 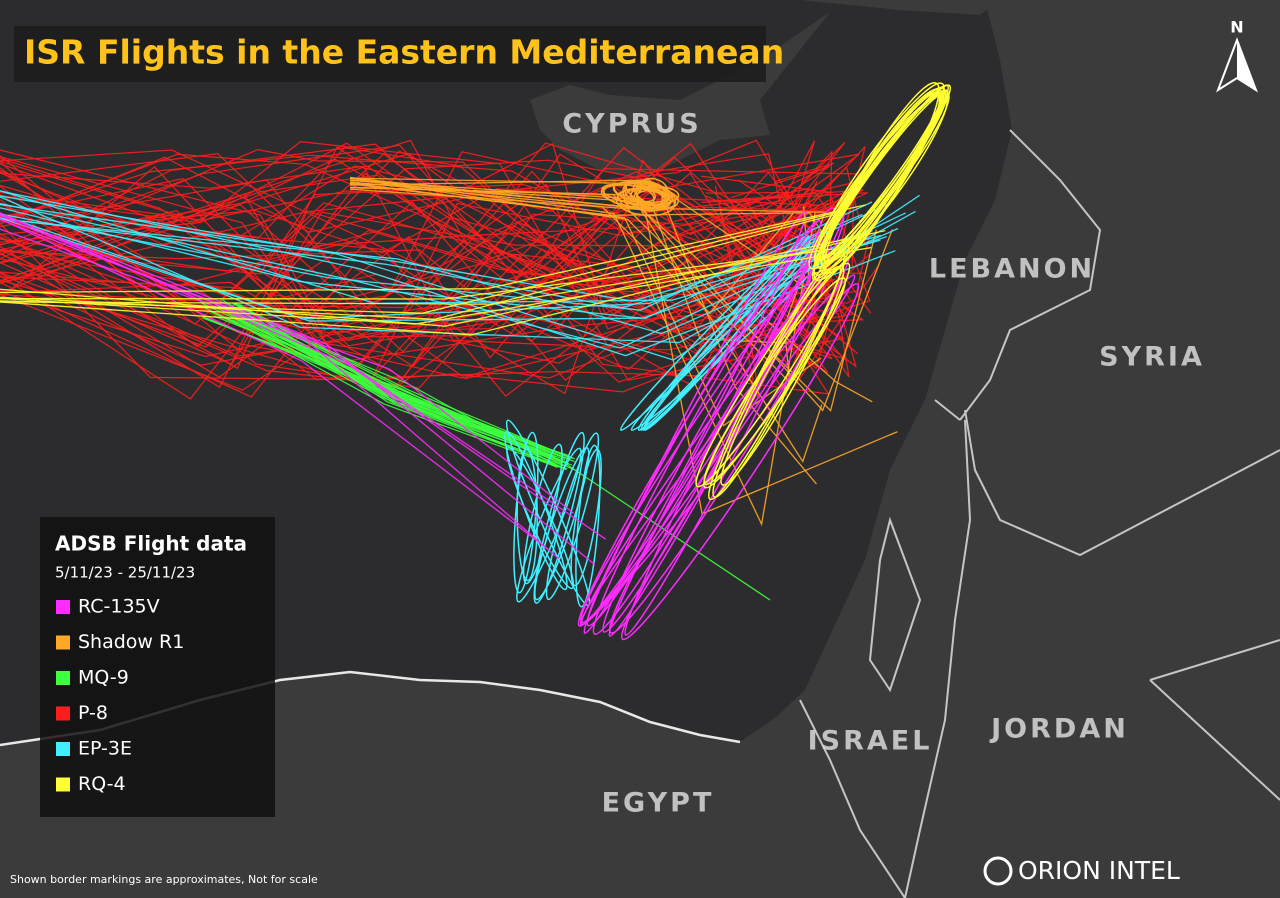 I want to click on brand: ORION INTEL, so click(x=1099, y=870).